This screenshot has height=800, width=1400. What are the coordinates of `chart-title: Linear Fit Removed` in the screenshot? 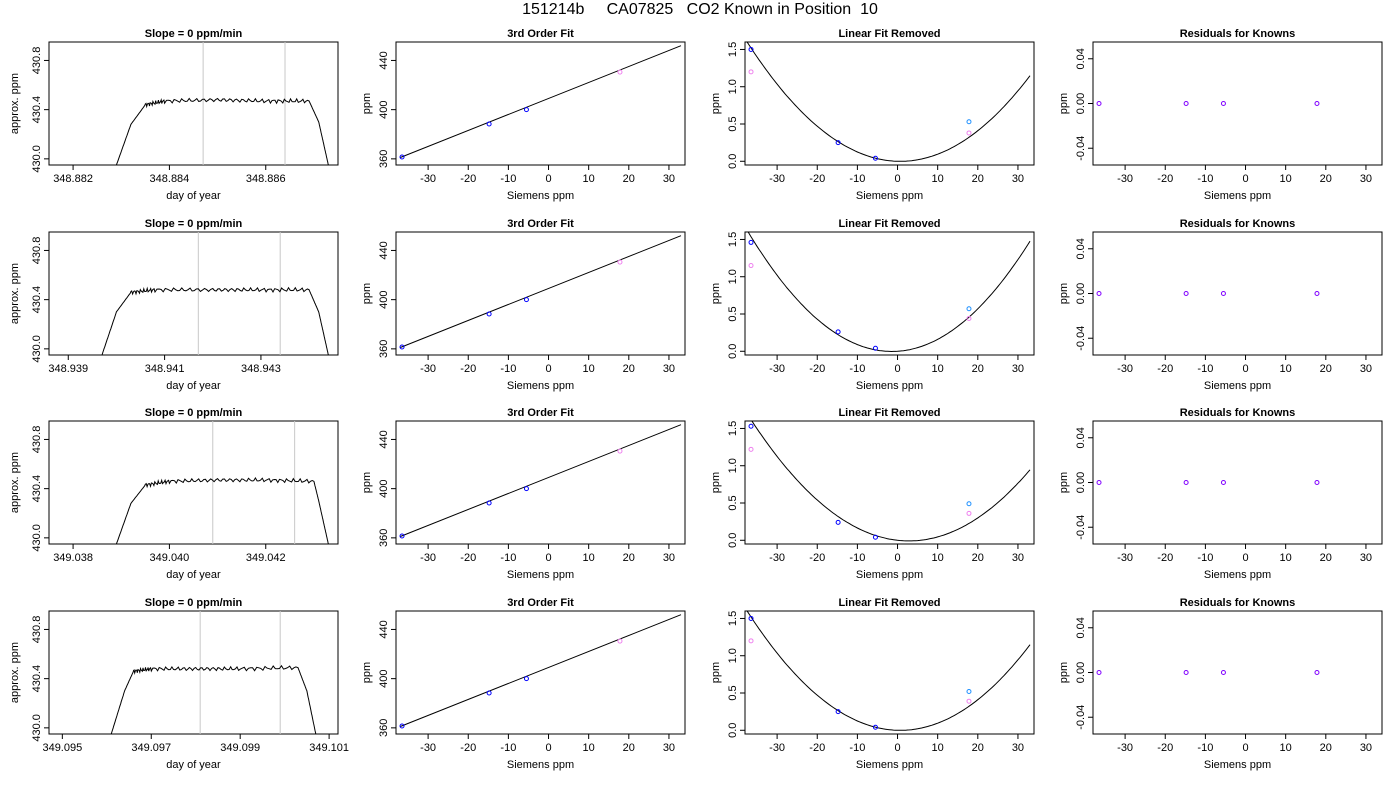 It's located at (889, 224).